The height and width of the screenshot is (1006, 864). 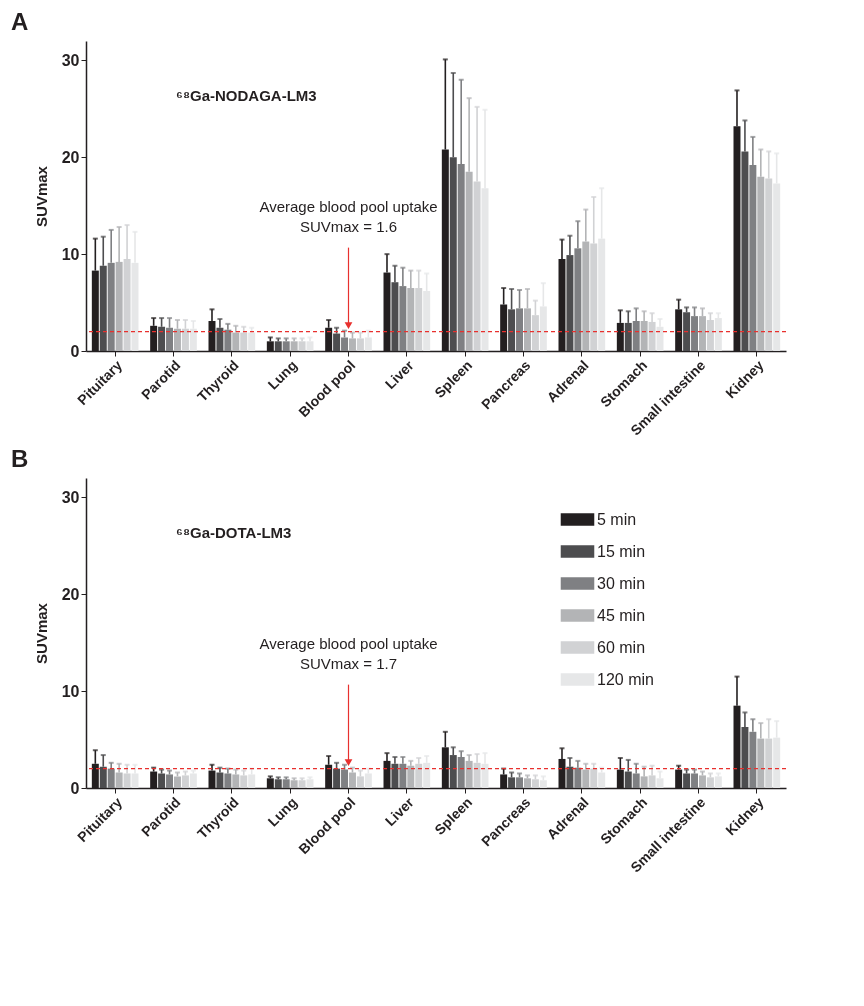 I want to click on annotation: Average blood pool uptake SUVmax = 1.7, so click(x=348, y=653).